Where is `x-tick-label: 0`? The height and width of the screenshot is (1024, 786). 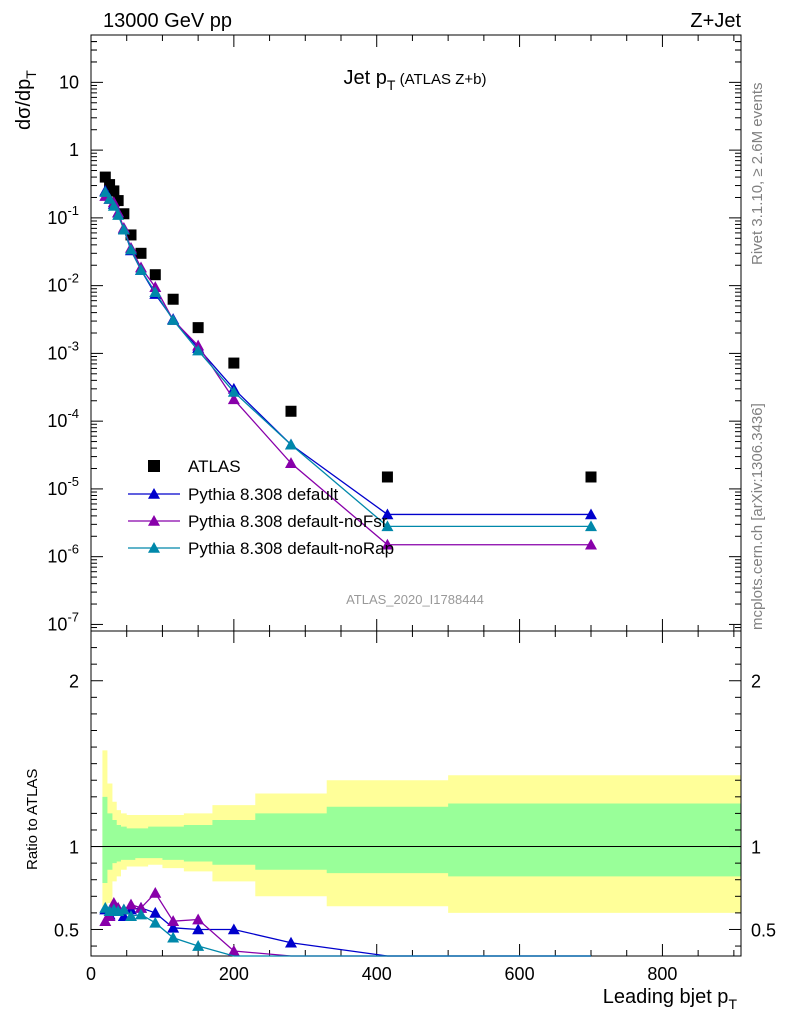
x-tick-label: 0 is located at coordinates (91, 974).